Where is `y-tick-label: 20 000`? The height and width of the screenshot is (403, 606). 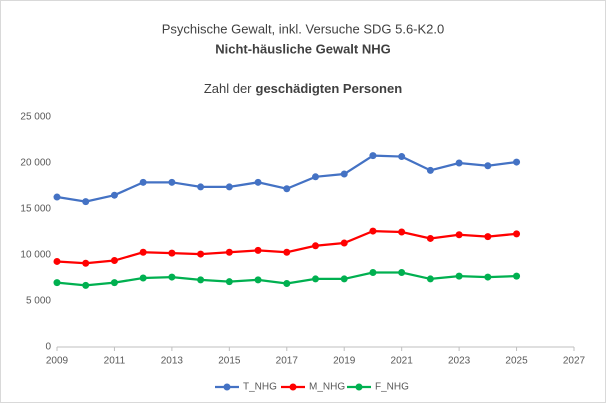 y-tick-label: 20 000 is located at coordinates (35, 163).